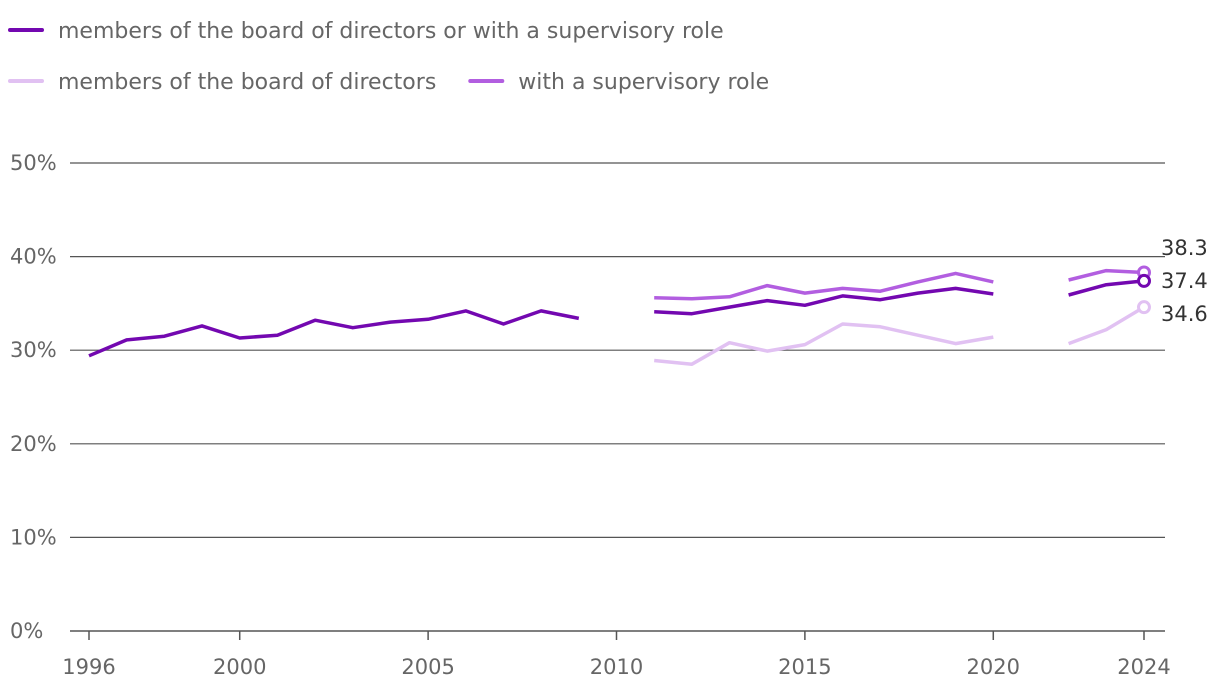 This screenshot has height=698, width=1220. Describe the element at coordinates (239, 667) in the screenshot. I see `x-tick-label: 2000` at that location.